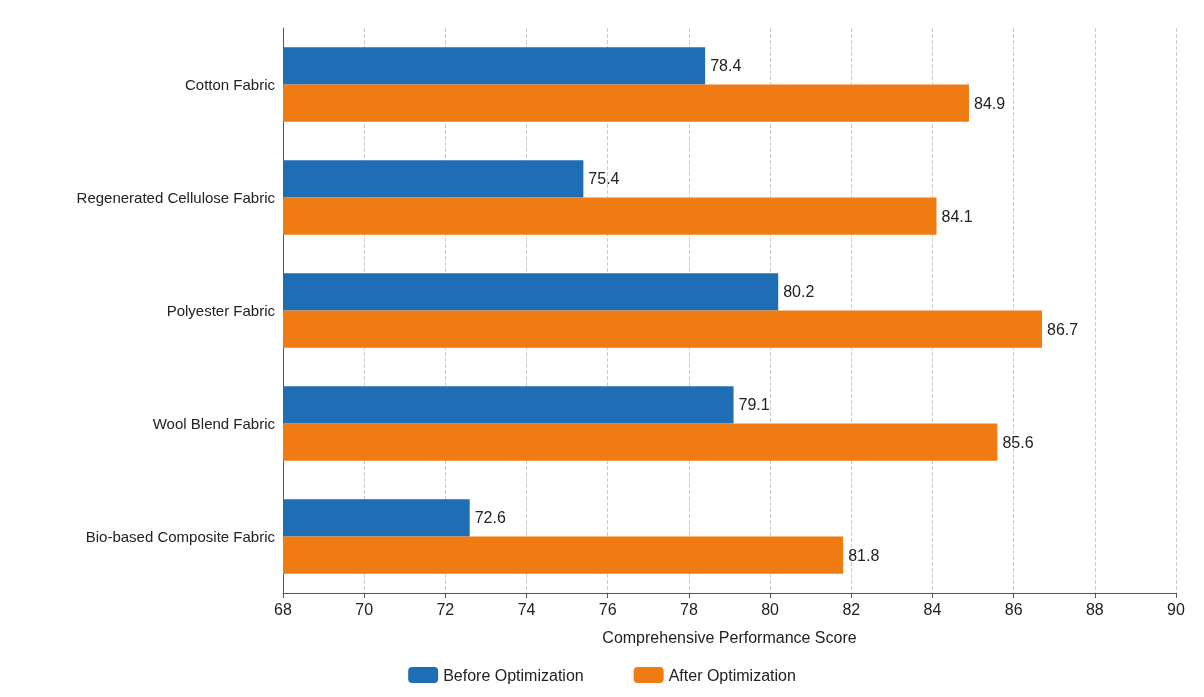 The width and height of the screenshot is (1204, 697). Describe the element at coordinates (726, 66) in the screenshot. I see `data-label: 78.4` at that location.